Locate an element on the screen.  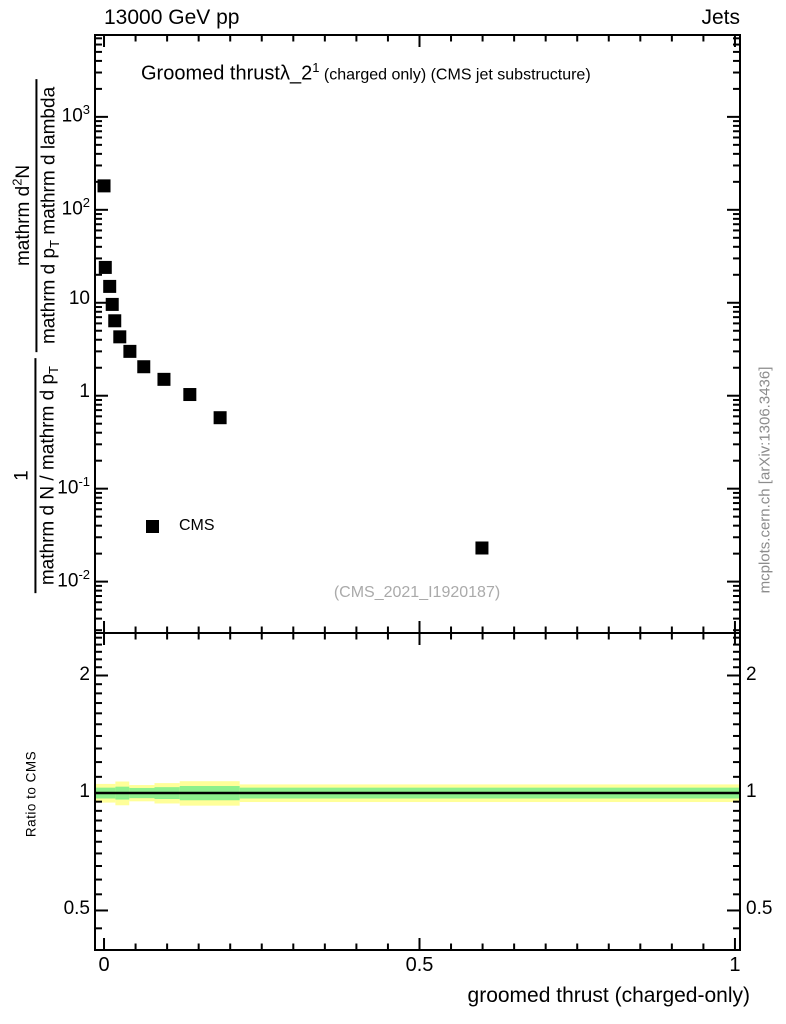
x-axis-label: groomed thrust (charged-only) is located at coordinates (608, 995).